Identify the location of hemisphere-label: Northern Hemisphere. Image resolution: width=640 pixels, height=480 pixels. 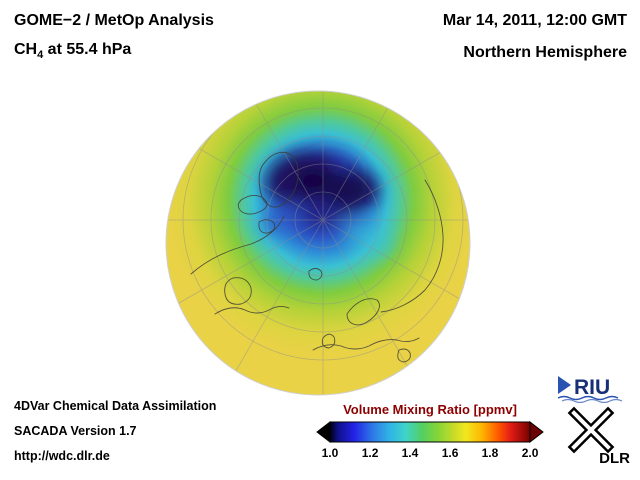
(545, 52).